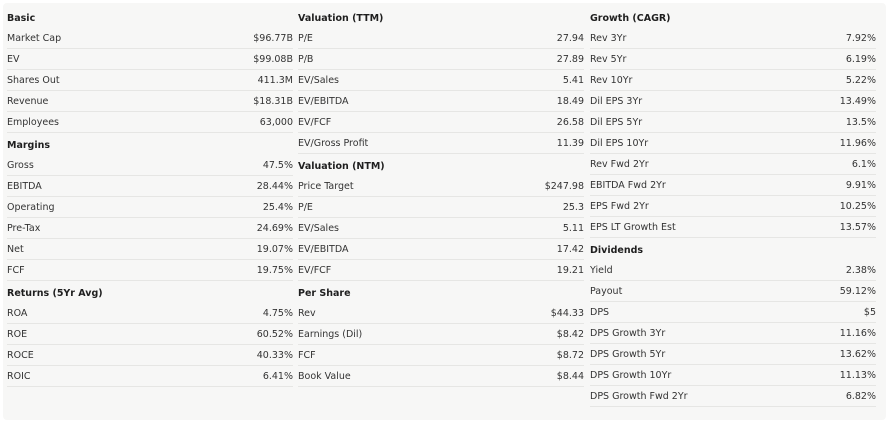  What do you see at coordinates (28, 101) in the screenshot?
I see `row-label: Revenue` at bounding box center [28, 101].